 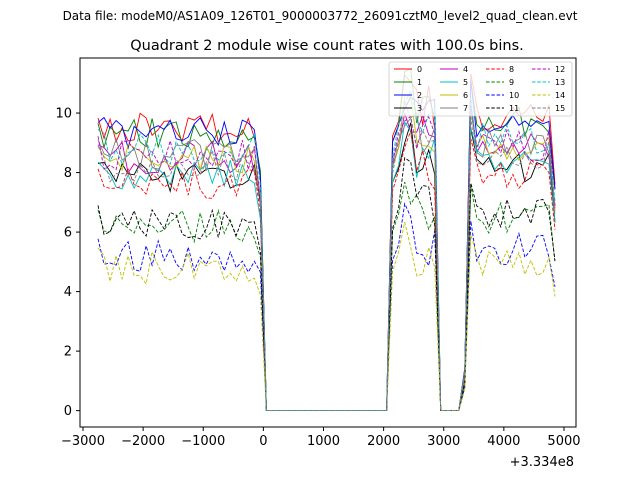 What do you see at coordinates (465, 82) in the screenshot?
I see `legend-label-5: 5` at bounding box center [465, 82].